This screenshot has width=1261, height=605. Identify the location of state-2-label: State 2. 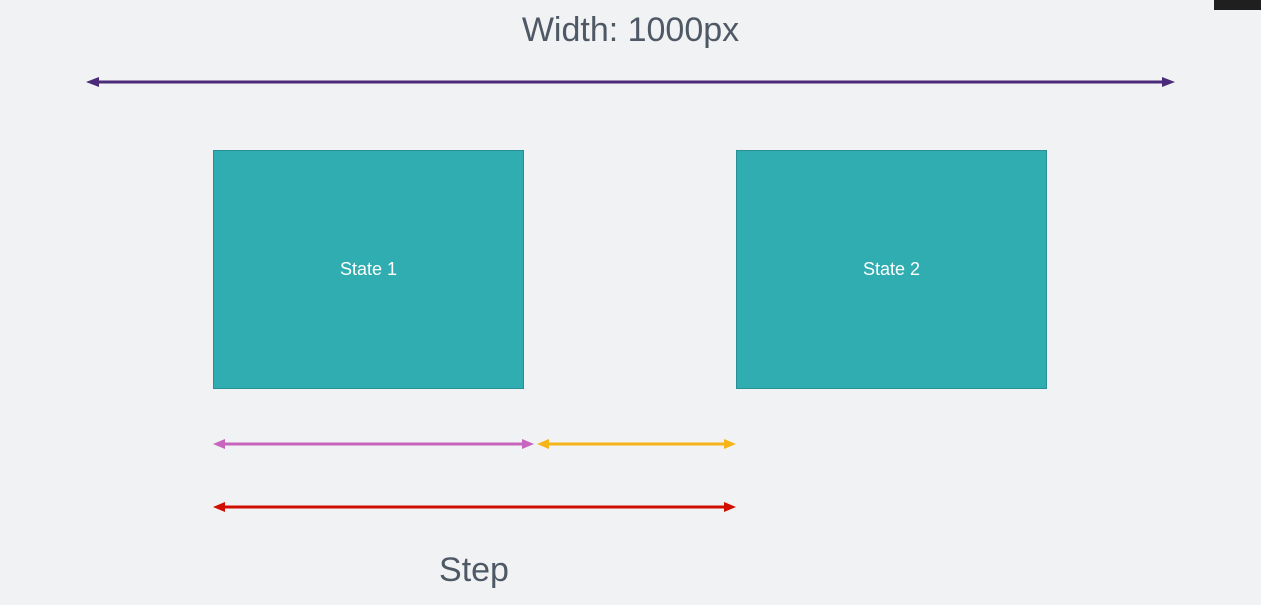
(891, 269).